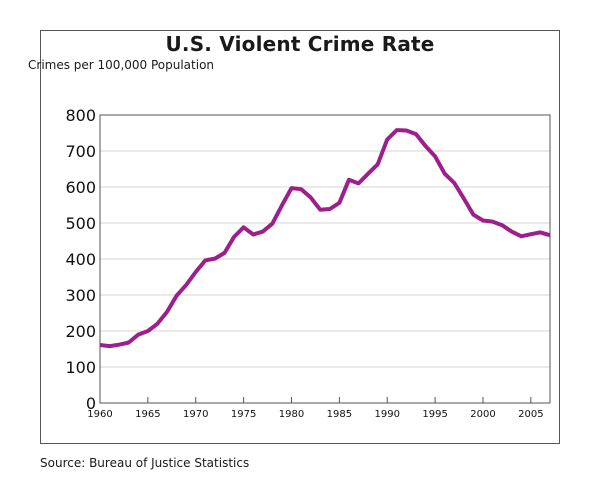 Image resolution: width=600 pixels, height=491 pixels. What do you see at coordinates (291, 414) in the screenshot?
I see `x-tick-label: 1980` at bounding box center [291, 414].